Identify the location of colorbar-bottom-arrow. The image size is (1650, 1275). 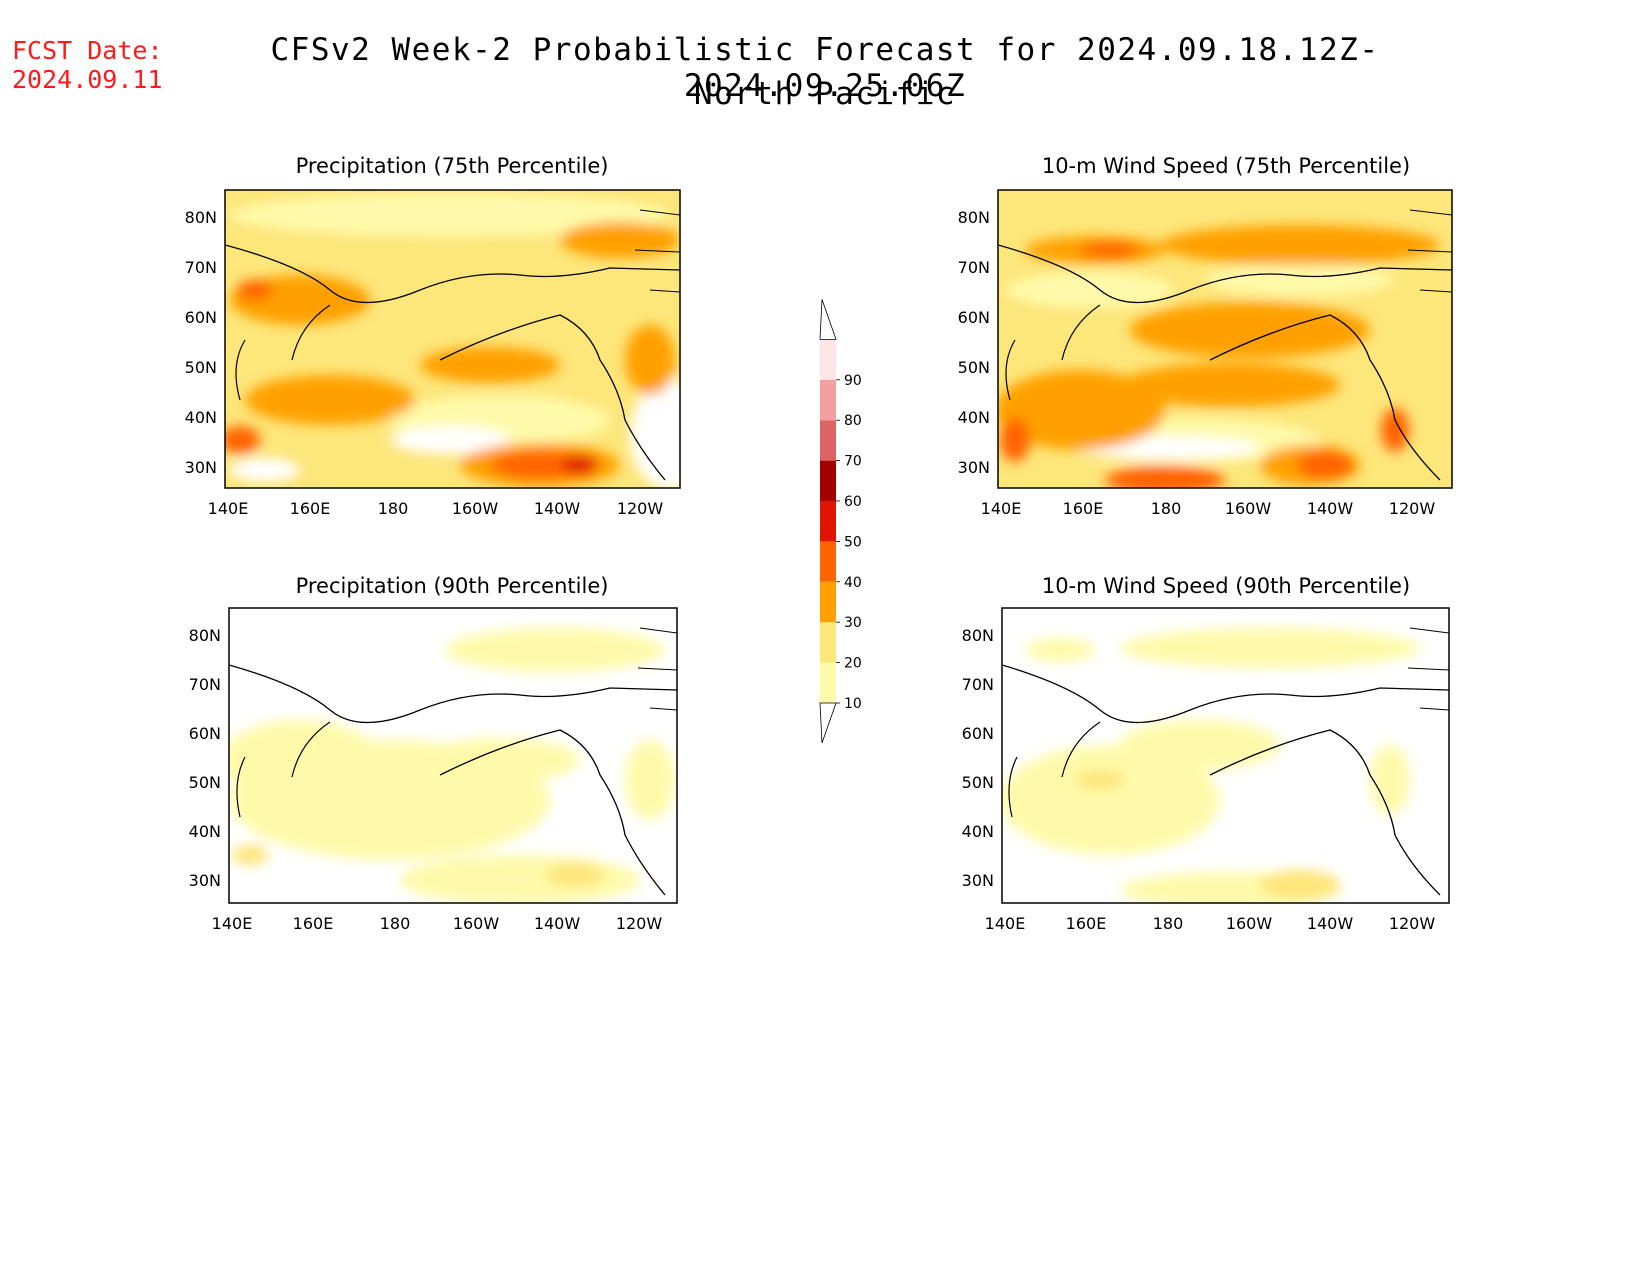
(828, 723).